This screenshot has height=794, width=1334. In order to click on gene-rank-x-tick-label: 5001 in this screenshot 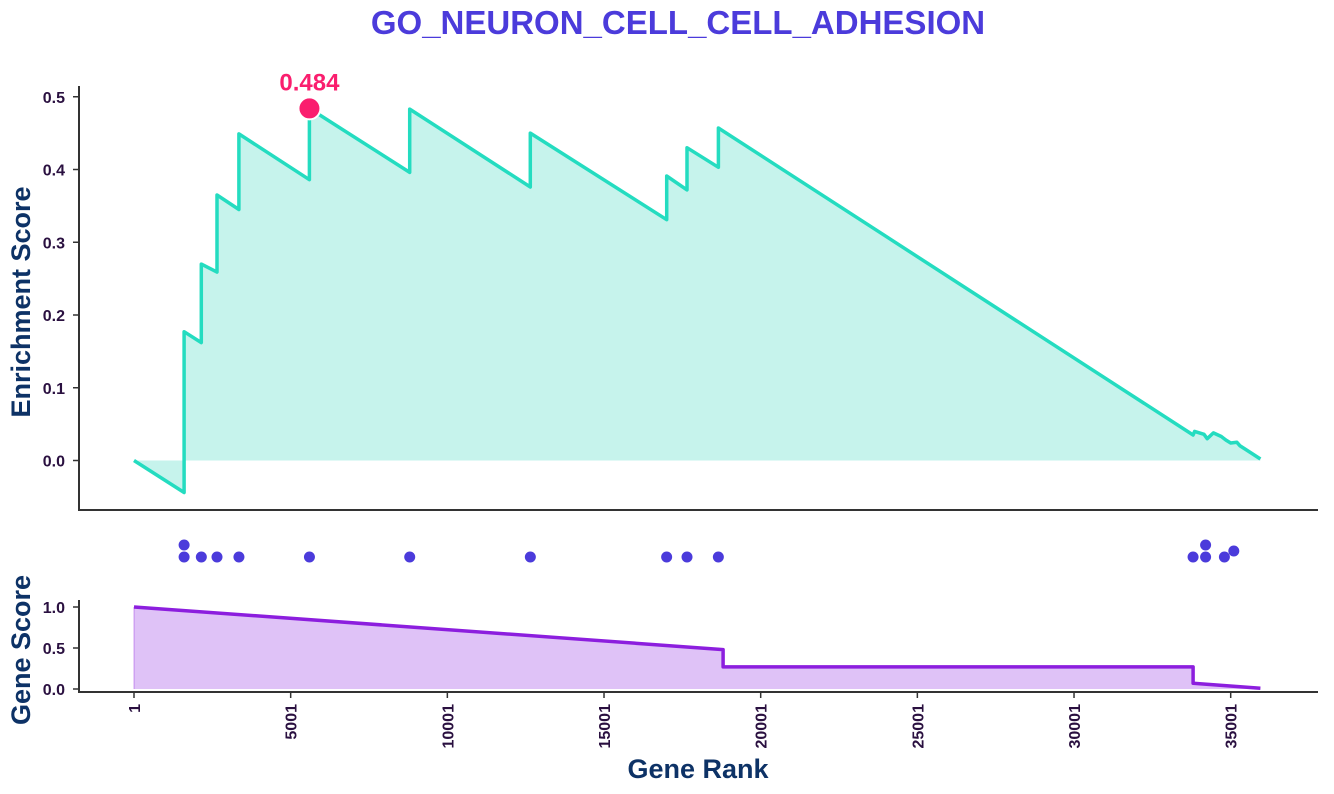, I will do `click(292, 722)`.